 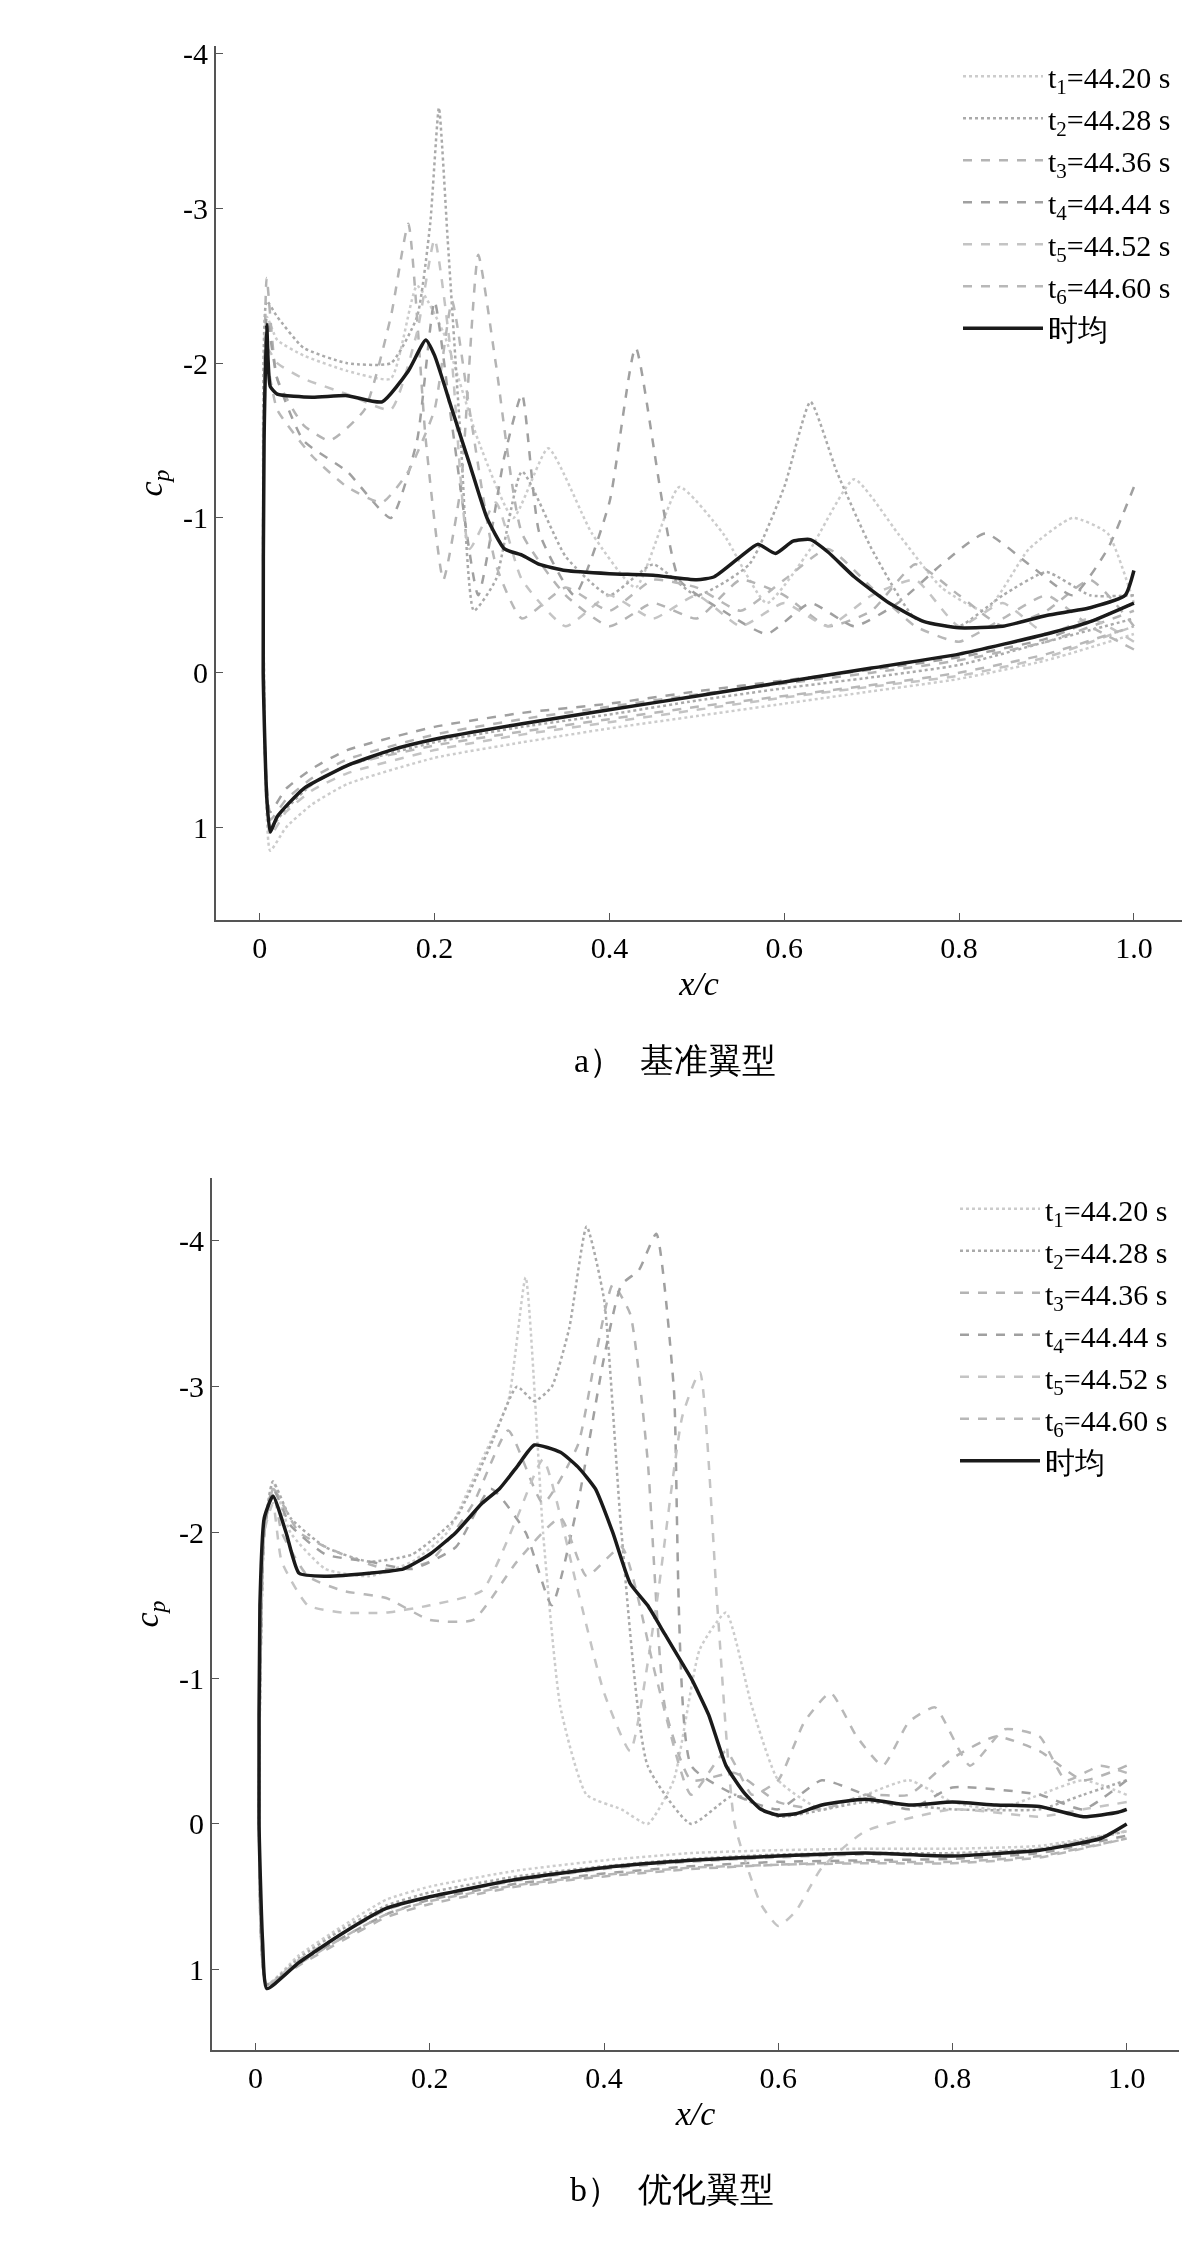 What do you see at coordinates (672, 2189) in the screenshot?
I see `text: b） 优化翼型` at bounding box center [672, 2189].